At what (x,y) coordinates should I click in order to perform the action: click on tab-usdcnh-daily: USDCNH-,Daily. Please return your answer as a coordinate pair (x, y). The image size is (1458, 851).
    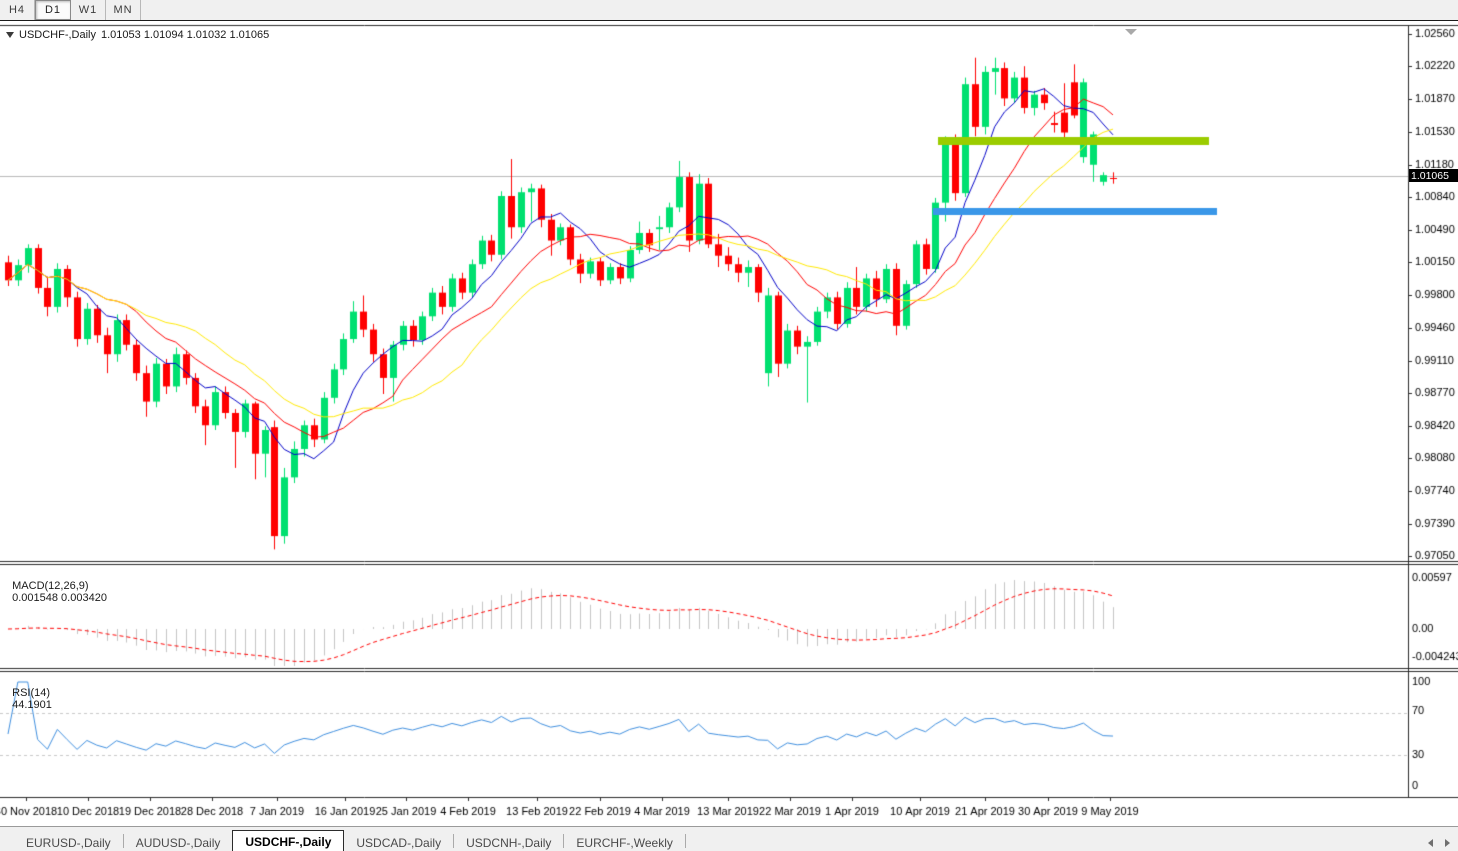
    Looking at the image, I should click on (509, 842).